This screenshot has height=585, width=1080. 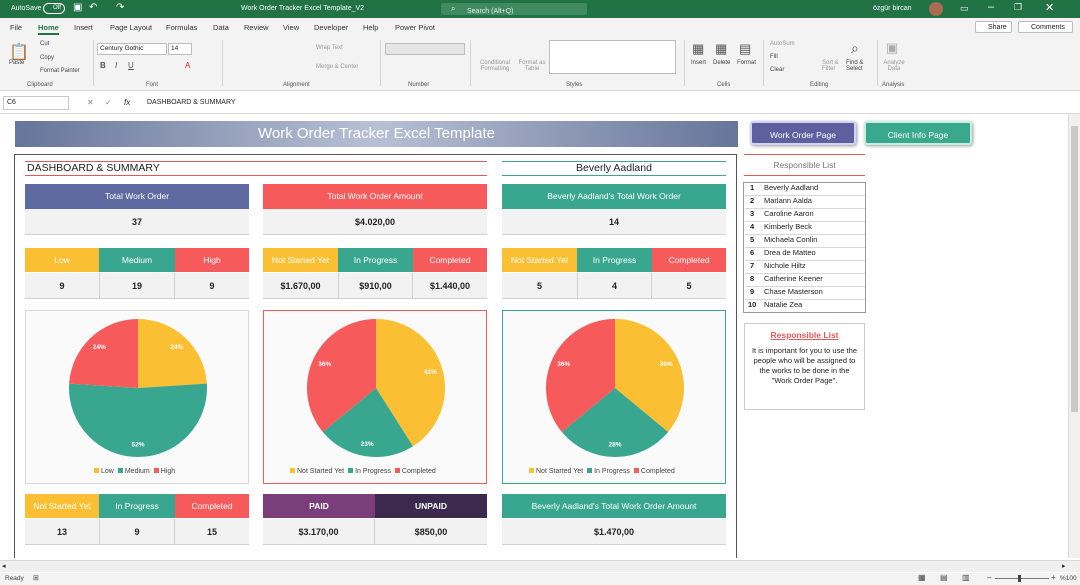 What do you see at coordinates (774, 57) in the screenshot?
I see `fill-button: Fill` at bounding box center [774, 57].